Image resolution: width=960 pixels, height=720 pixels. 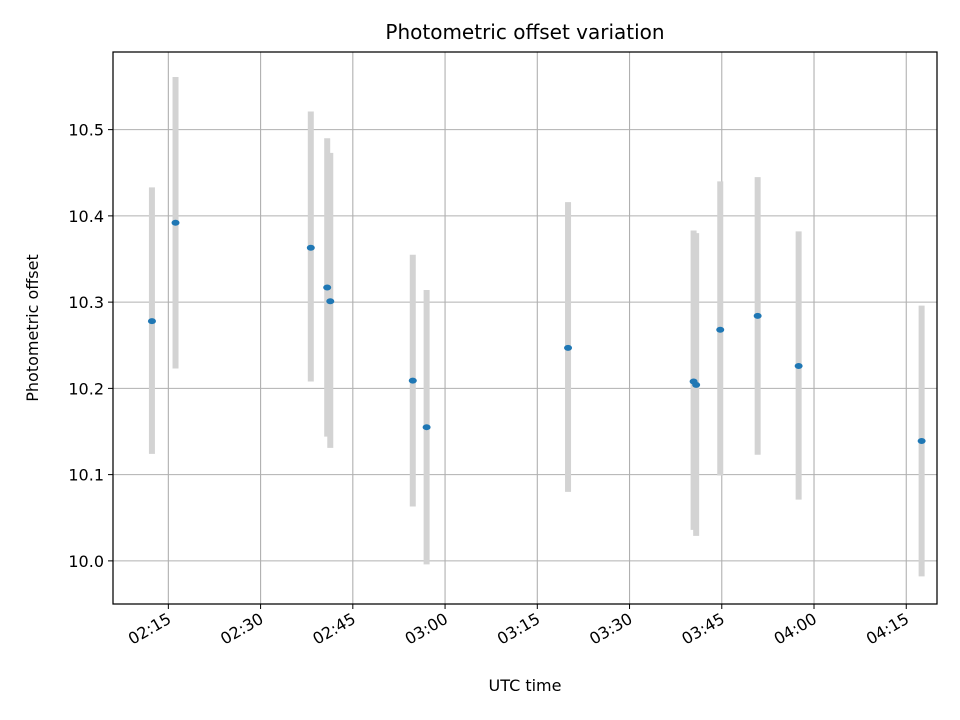 I want to click on y-tick-label: 10.3, so click(x=86, y=302).